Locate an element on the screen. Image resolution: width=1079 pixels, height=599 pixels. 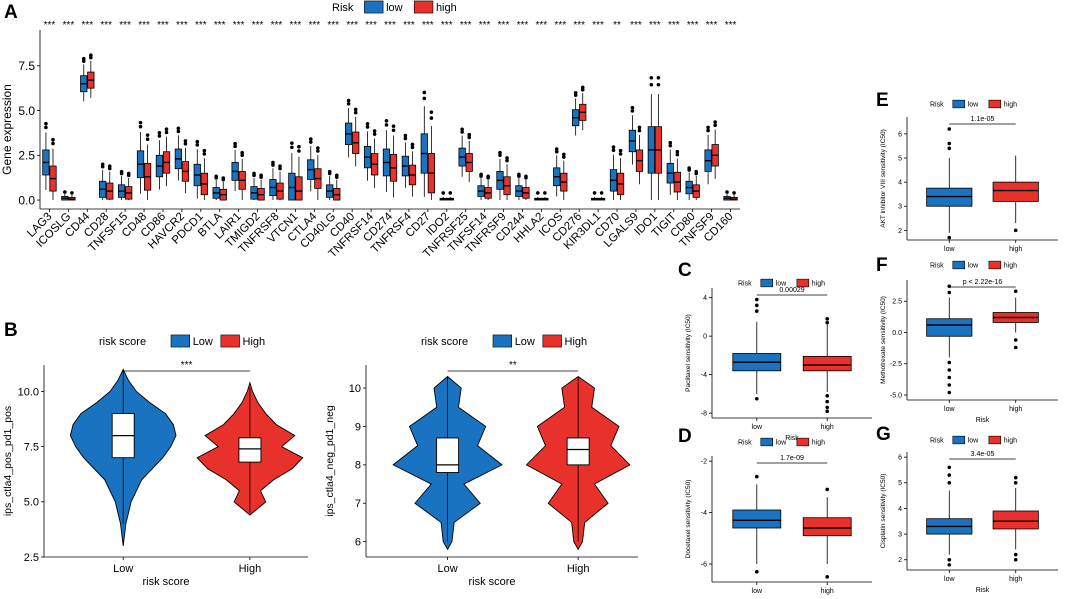
legend-d-key-low is located at coordinates (766, 442).